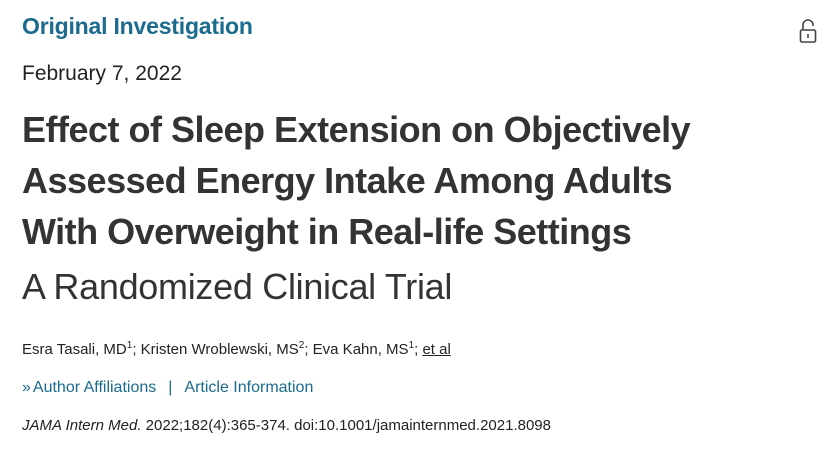 The image size is (832, 451). I want to click on author-affiliation-marker: 2, so click(301, 345).